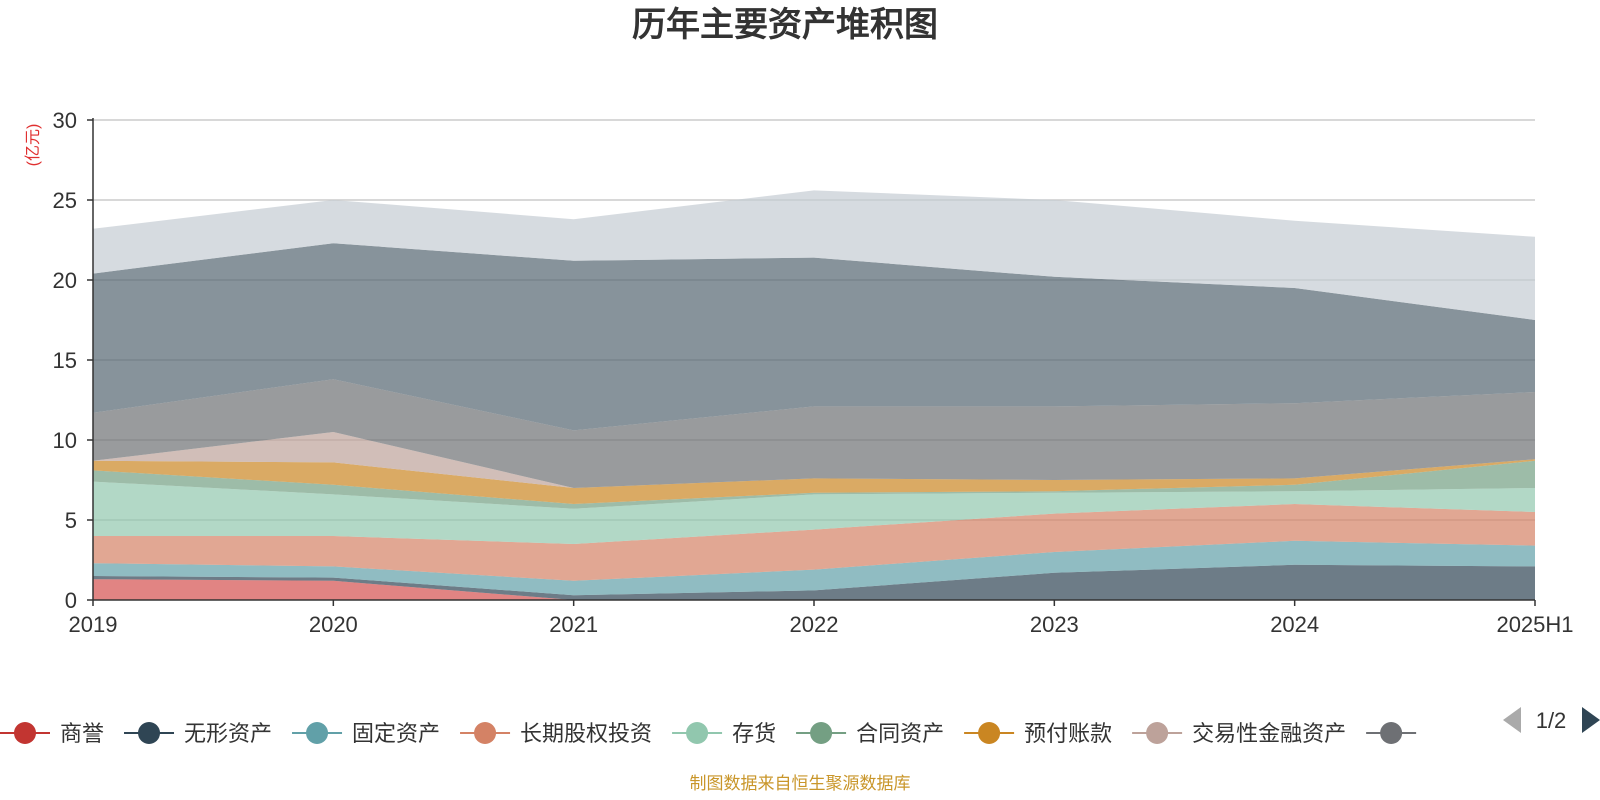  I want to click on legend-item: 预付账款, so click(1038, 733).